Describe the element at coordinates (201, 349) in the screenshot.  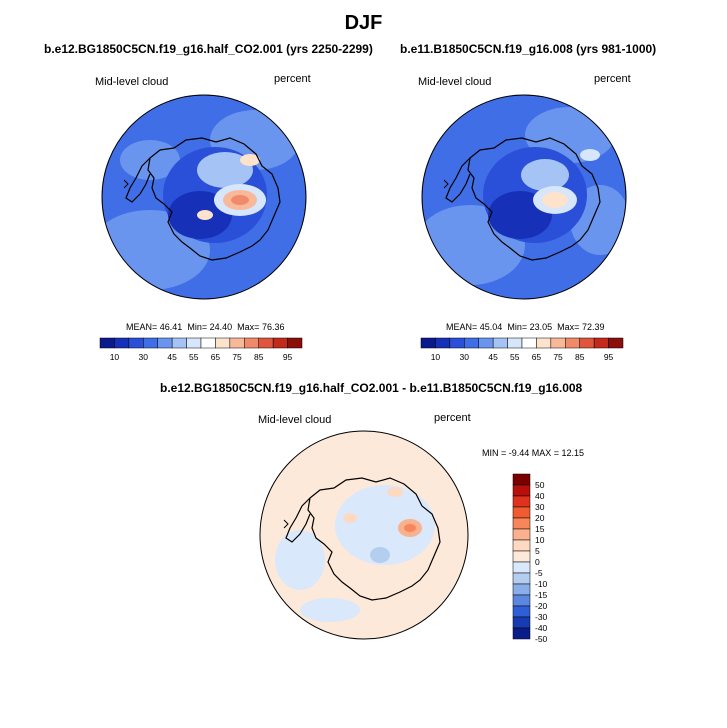
I see `panel-1-colorbar: 10 30 45 55 65 75 85 95` at that location.